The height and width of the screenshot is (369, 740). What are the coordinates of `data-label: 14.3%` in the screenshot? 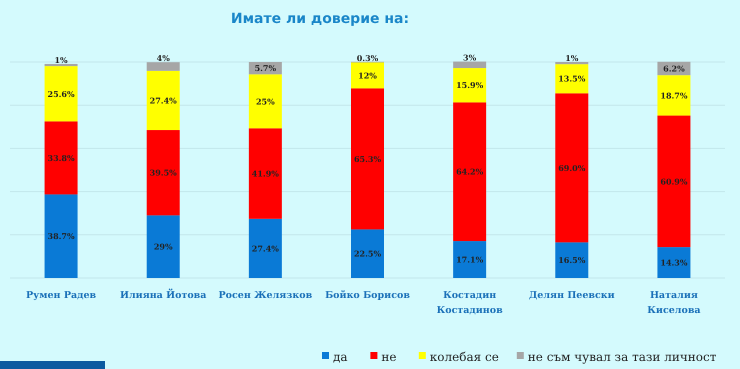 It's located at (674, 263).